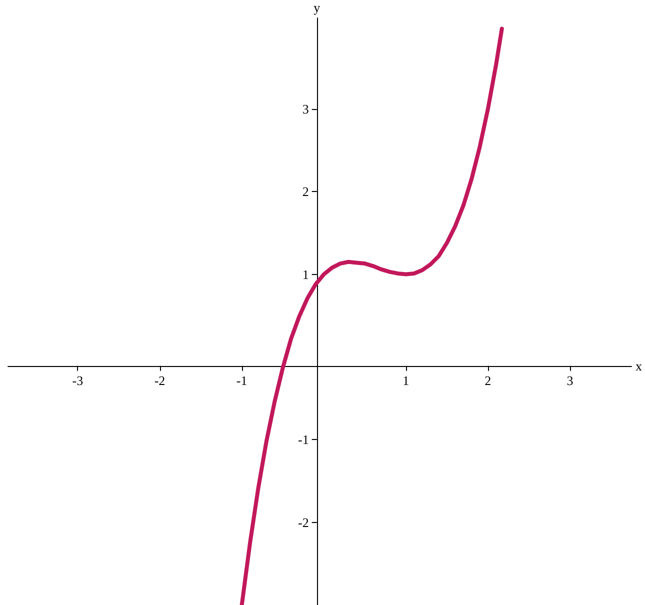  Describe the element at coordinates (305, 108) in the screenshot. I see `y-tick-label: 3` at that location.